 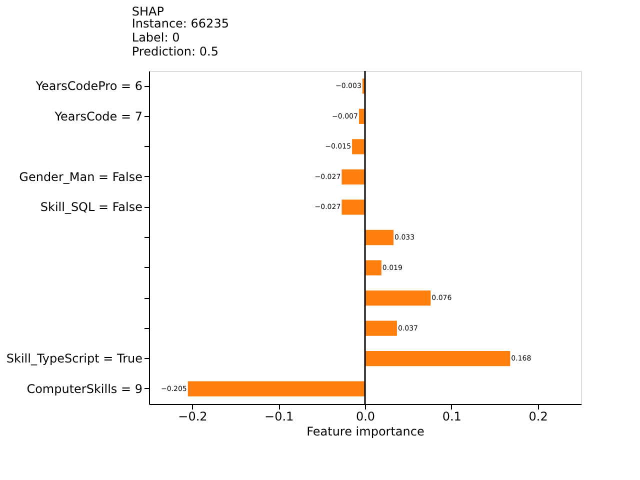 What do you see at coordinates (193, 417) in the screenshot?
I see `x-tick-label: −0.2` at bounding box center [193, 417].